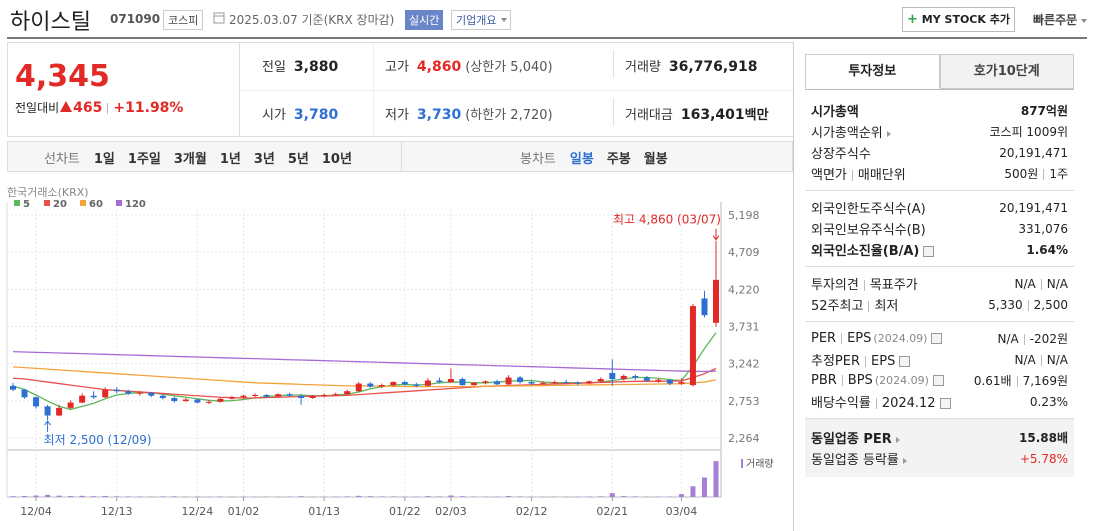 The width and height of the screenshot is (1094, 531). Describe the element at coordinates (837, 306) in the screenshot. I see `label-text: 52주최고` at that location.